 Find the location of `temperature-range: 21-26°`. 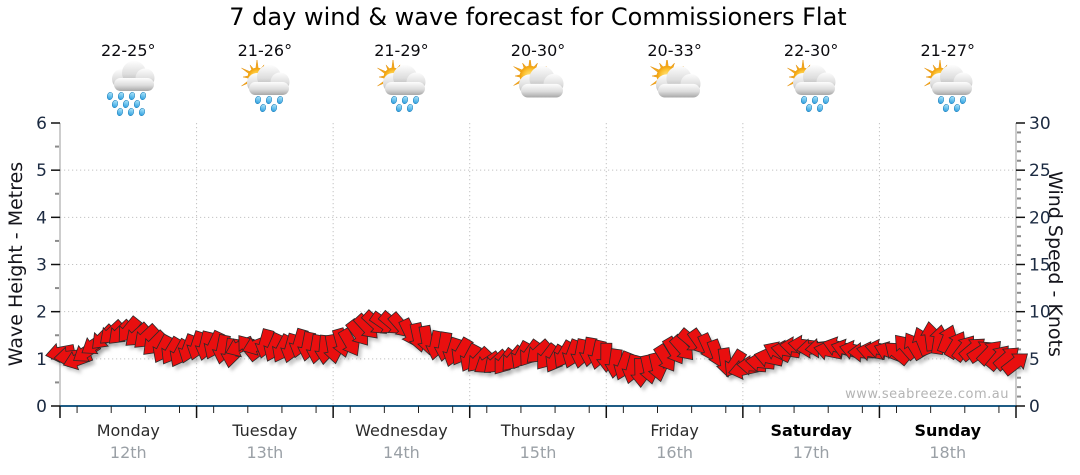

temperature-range: 21-26° is located at coordinates (265, 50).